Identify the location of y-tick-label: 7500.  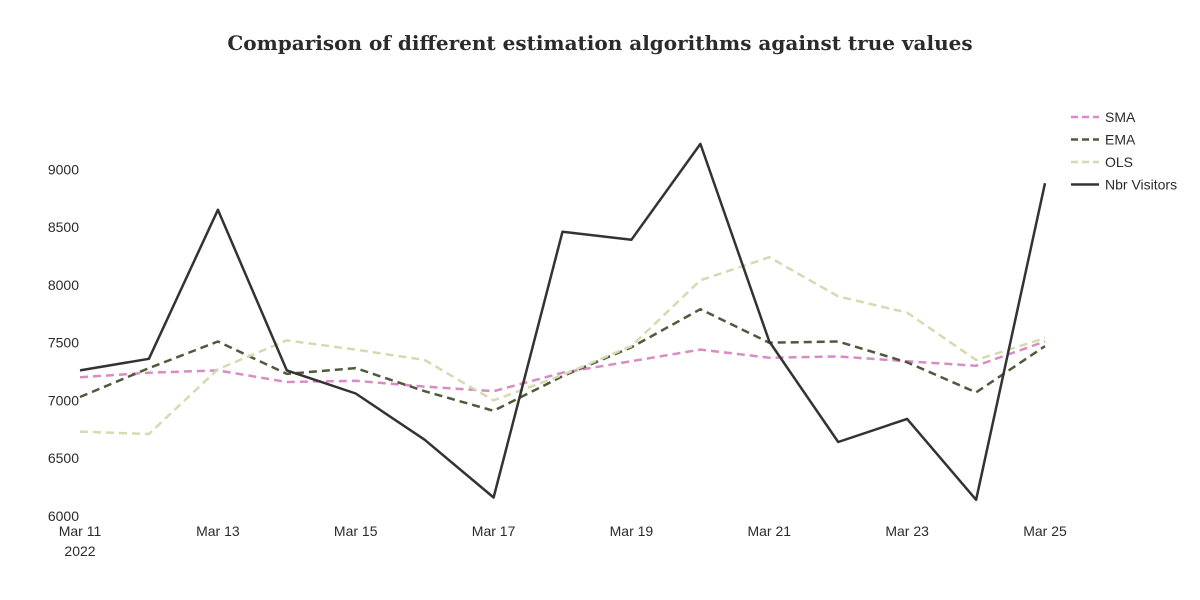
(63, 343).